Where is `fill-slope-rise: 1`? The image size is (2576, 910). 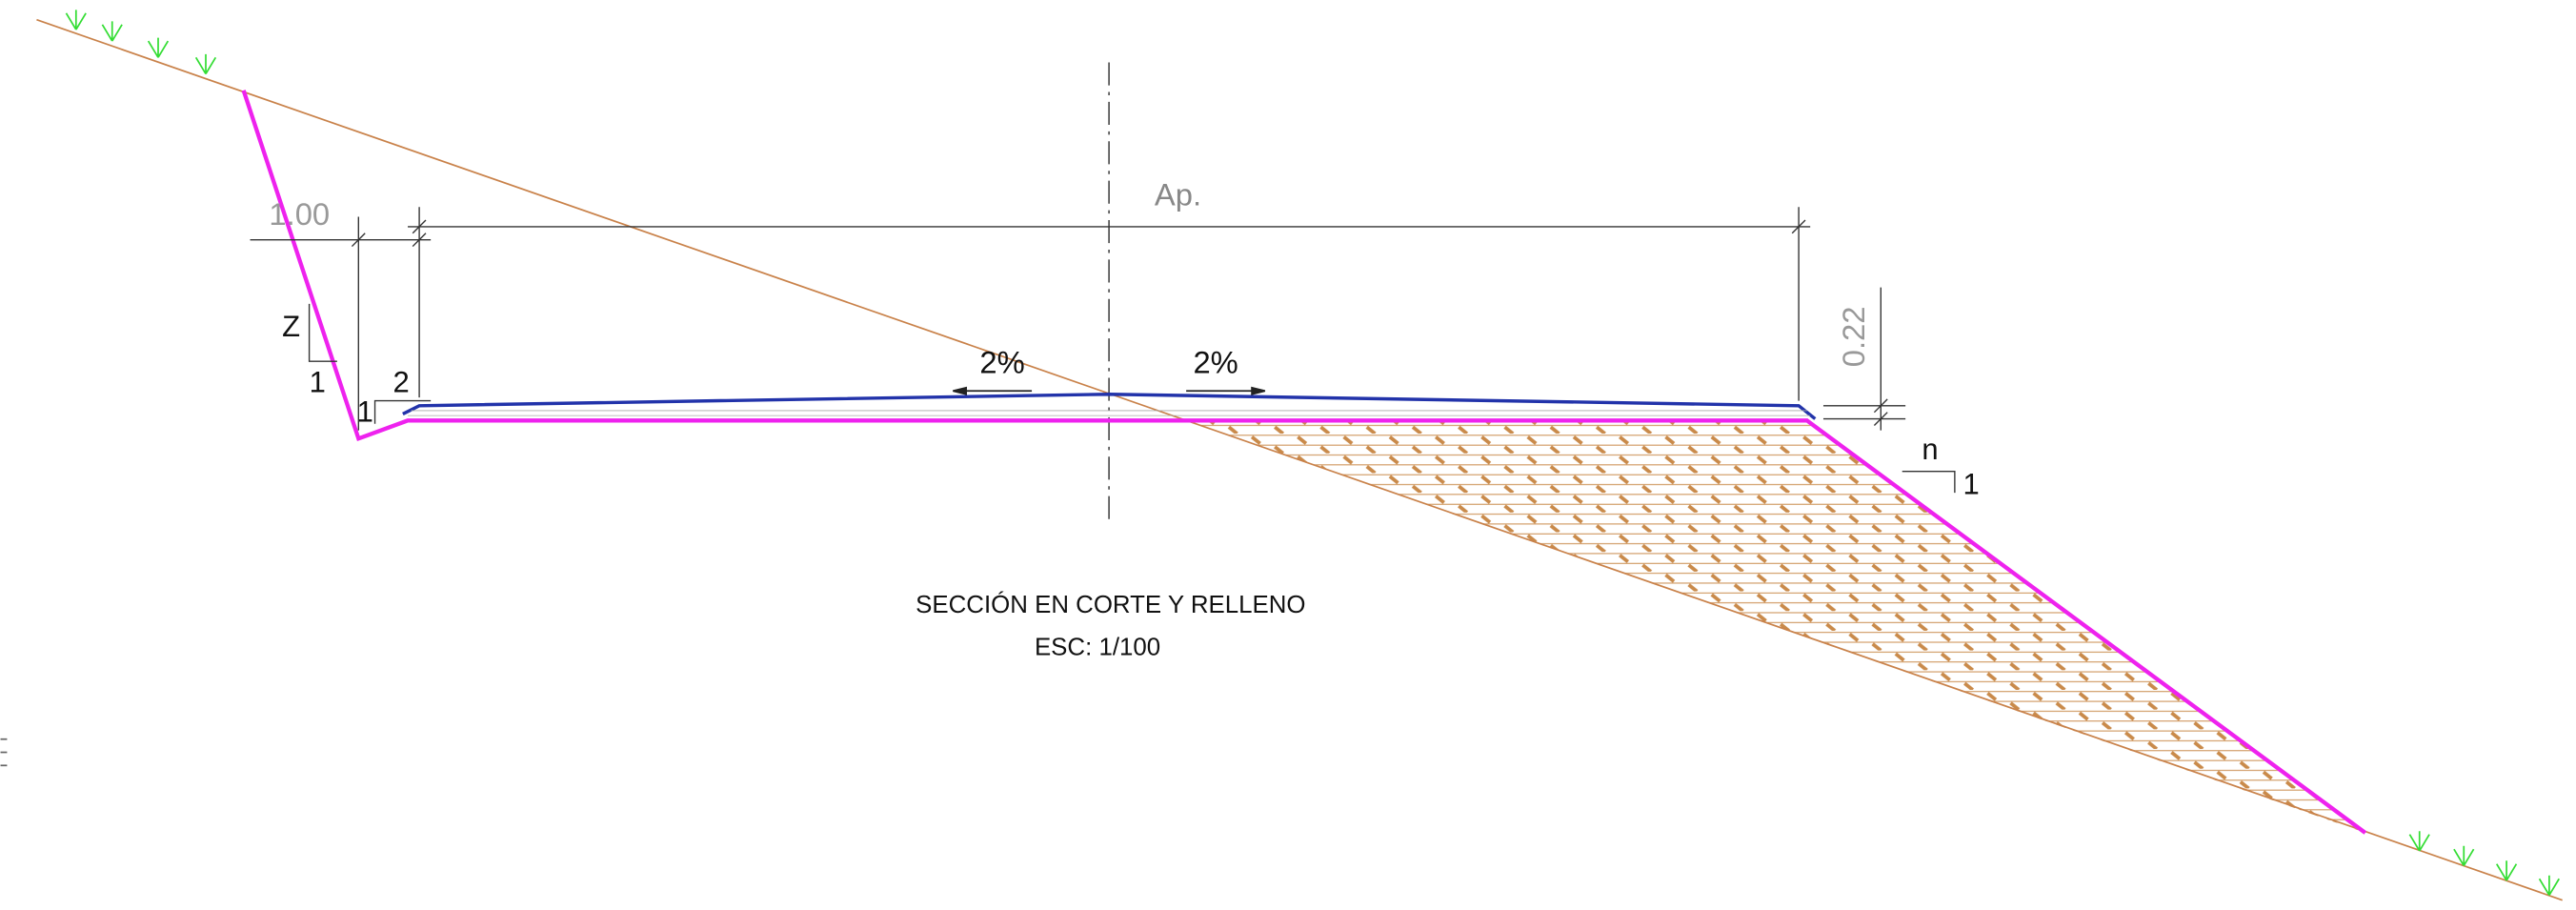 fill-slope-rise: 1 is located at coordinates (1970, 483).